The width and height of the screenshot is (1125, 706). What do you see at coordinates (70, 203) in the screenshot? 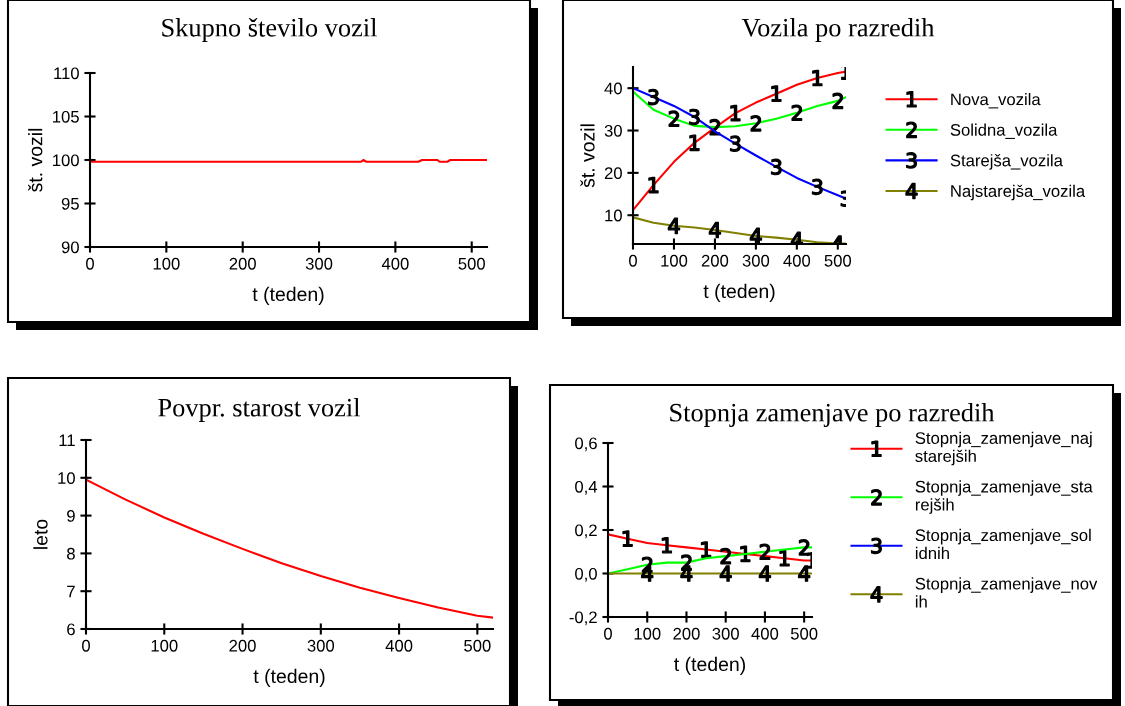
I see `y-tick-label: 95` at bounding box center [70, 203].